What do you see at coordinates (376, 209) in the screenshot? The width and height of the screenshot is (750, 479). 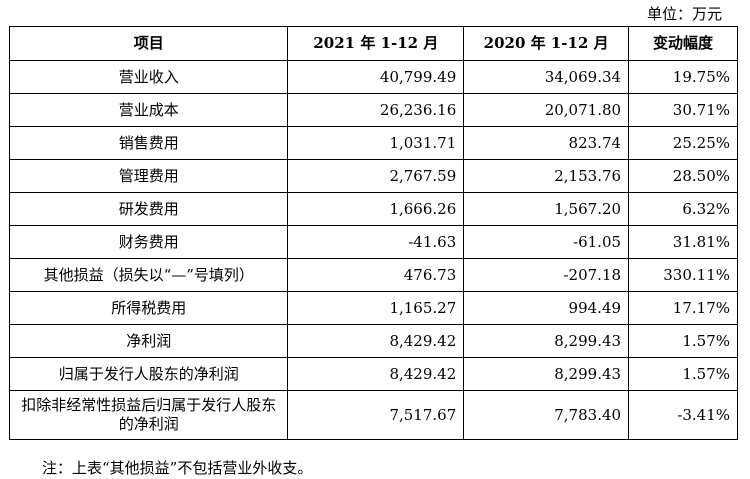 I see `row-2021: 1,666.26` at bounding box center [376, 209].